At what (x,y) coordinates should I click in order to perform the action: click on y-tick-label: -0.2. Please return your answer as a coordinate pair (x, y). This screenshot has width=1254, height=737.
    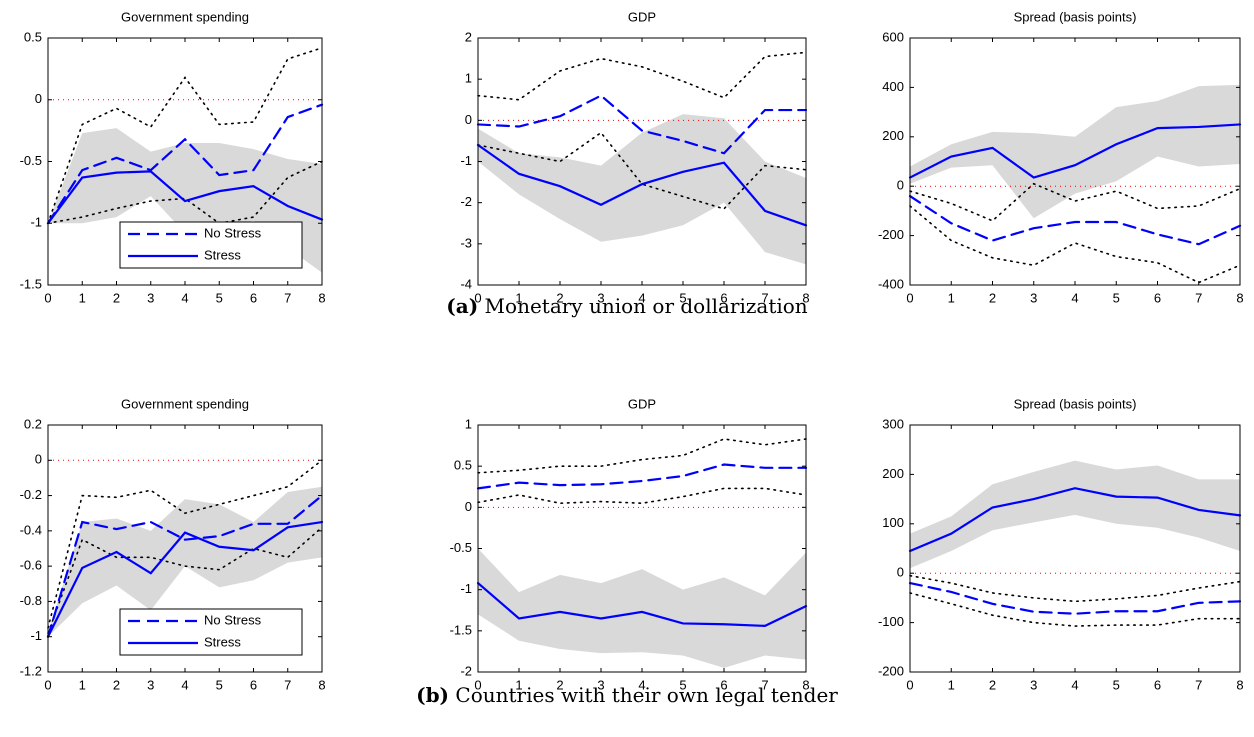
    Looking at the image, I should click on (31, 494).